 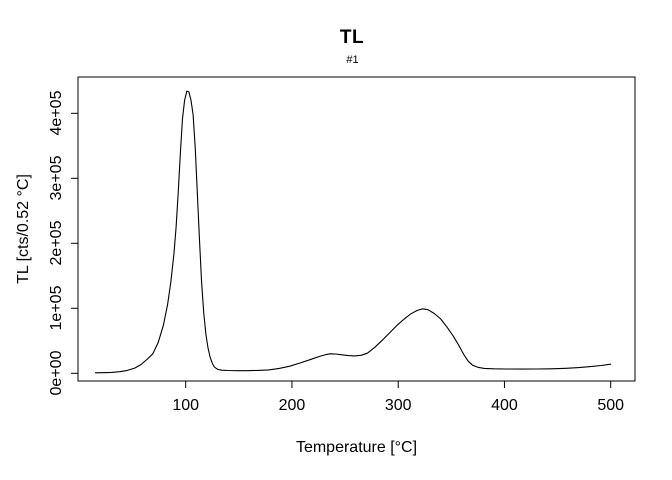 I want to click on y-tick-label: 4e+05, so click(x=56, y=113).